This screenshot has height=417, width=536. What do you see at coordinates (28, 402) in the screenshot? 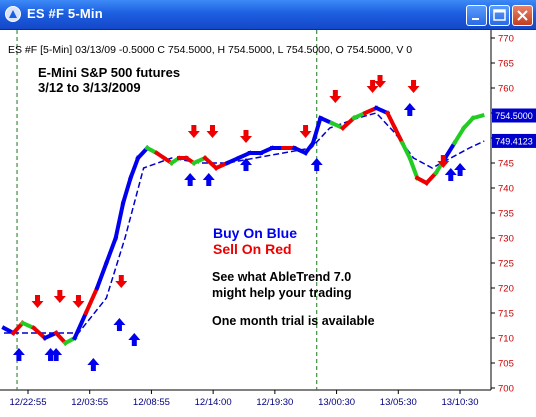
I see `x-tick-label-0: 12/22:55` at bounding box center [28, 402].